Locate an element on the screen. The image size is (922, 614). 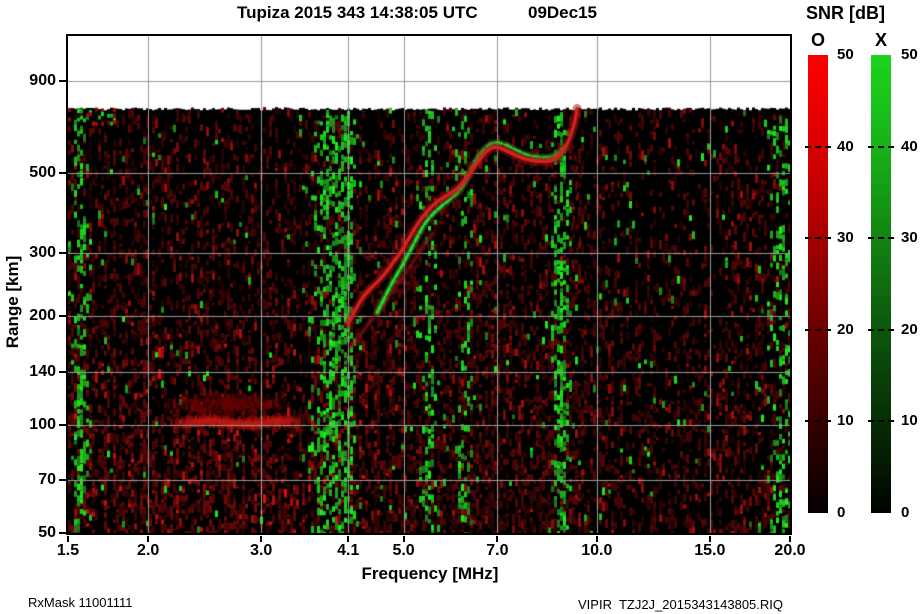
x-mode-label: X is located at coordinates (880, 40).